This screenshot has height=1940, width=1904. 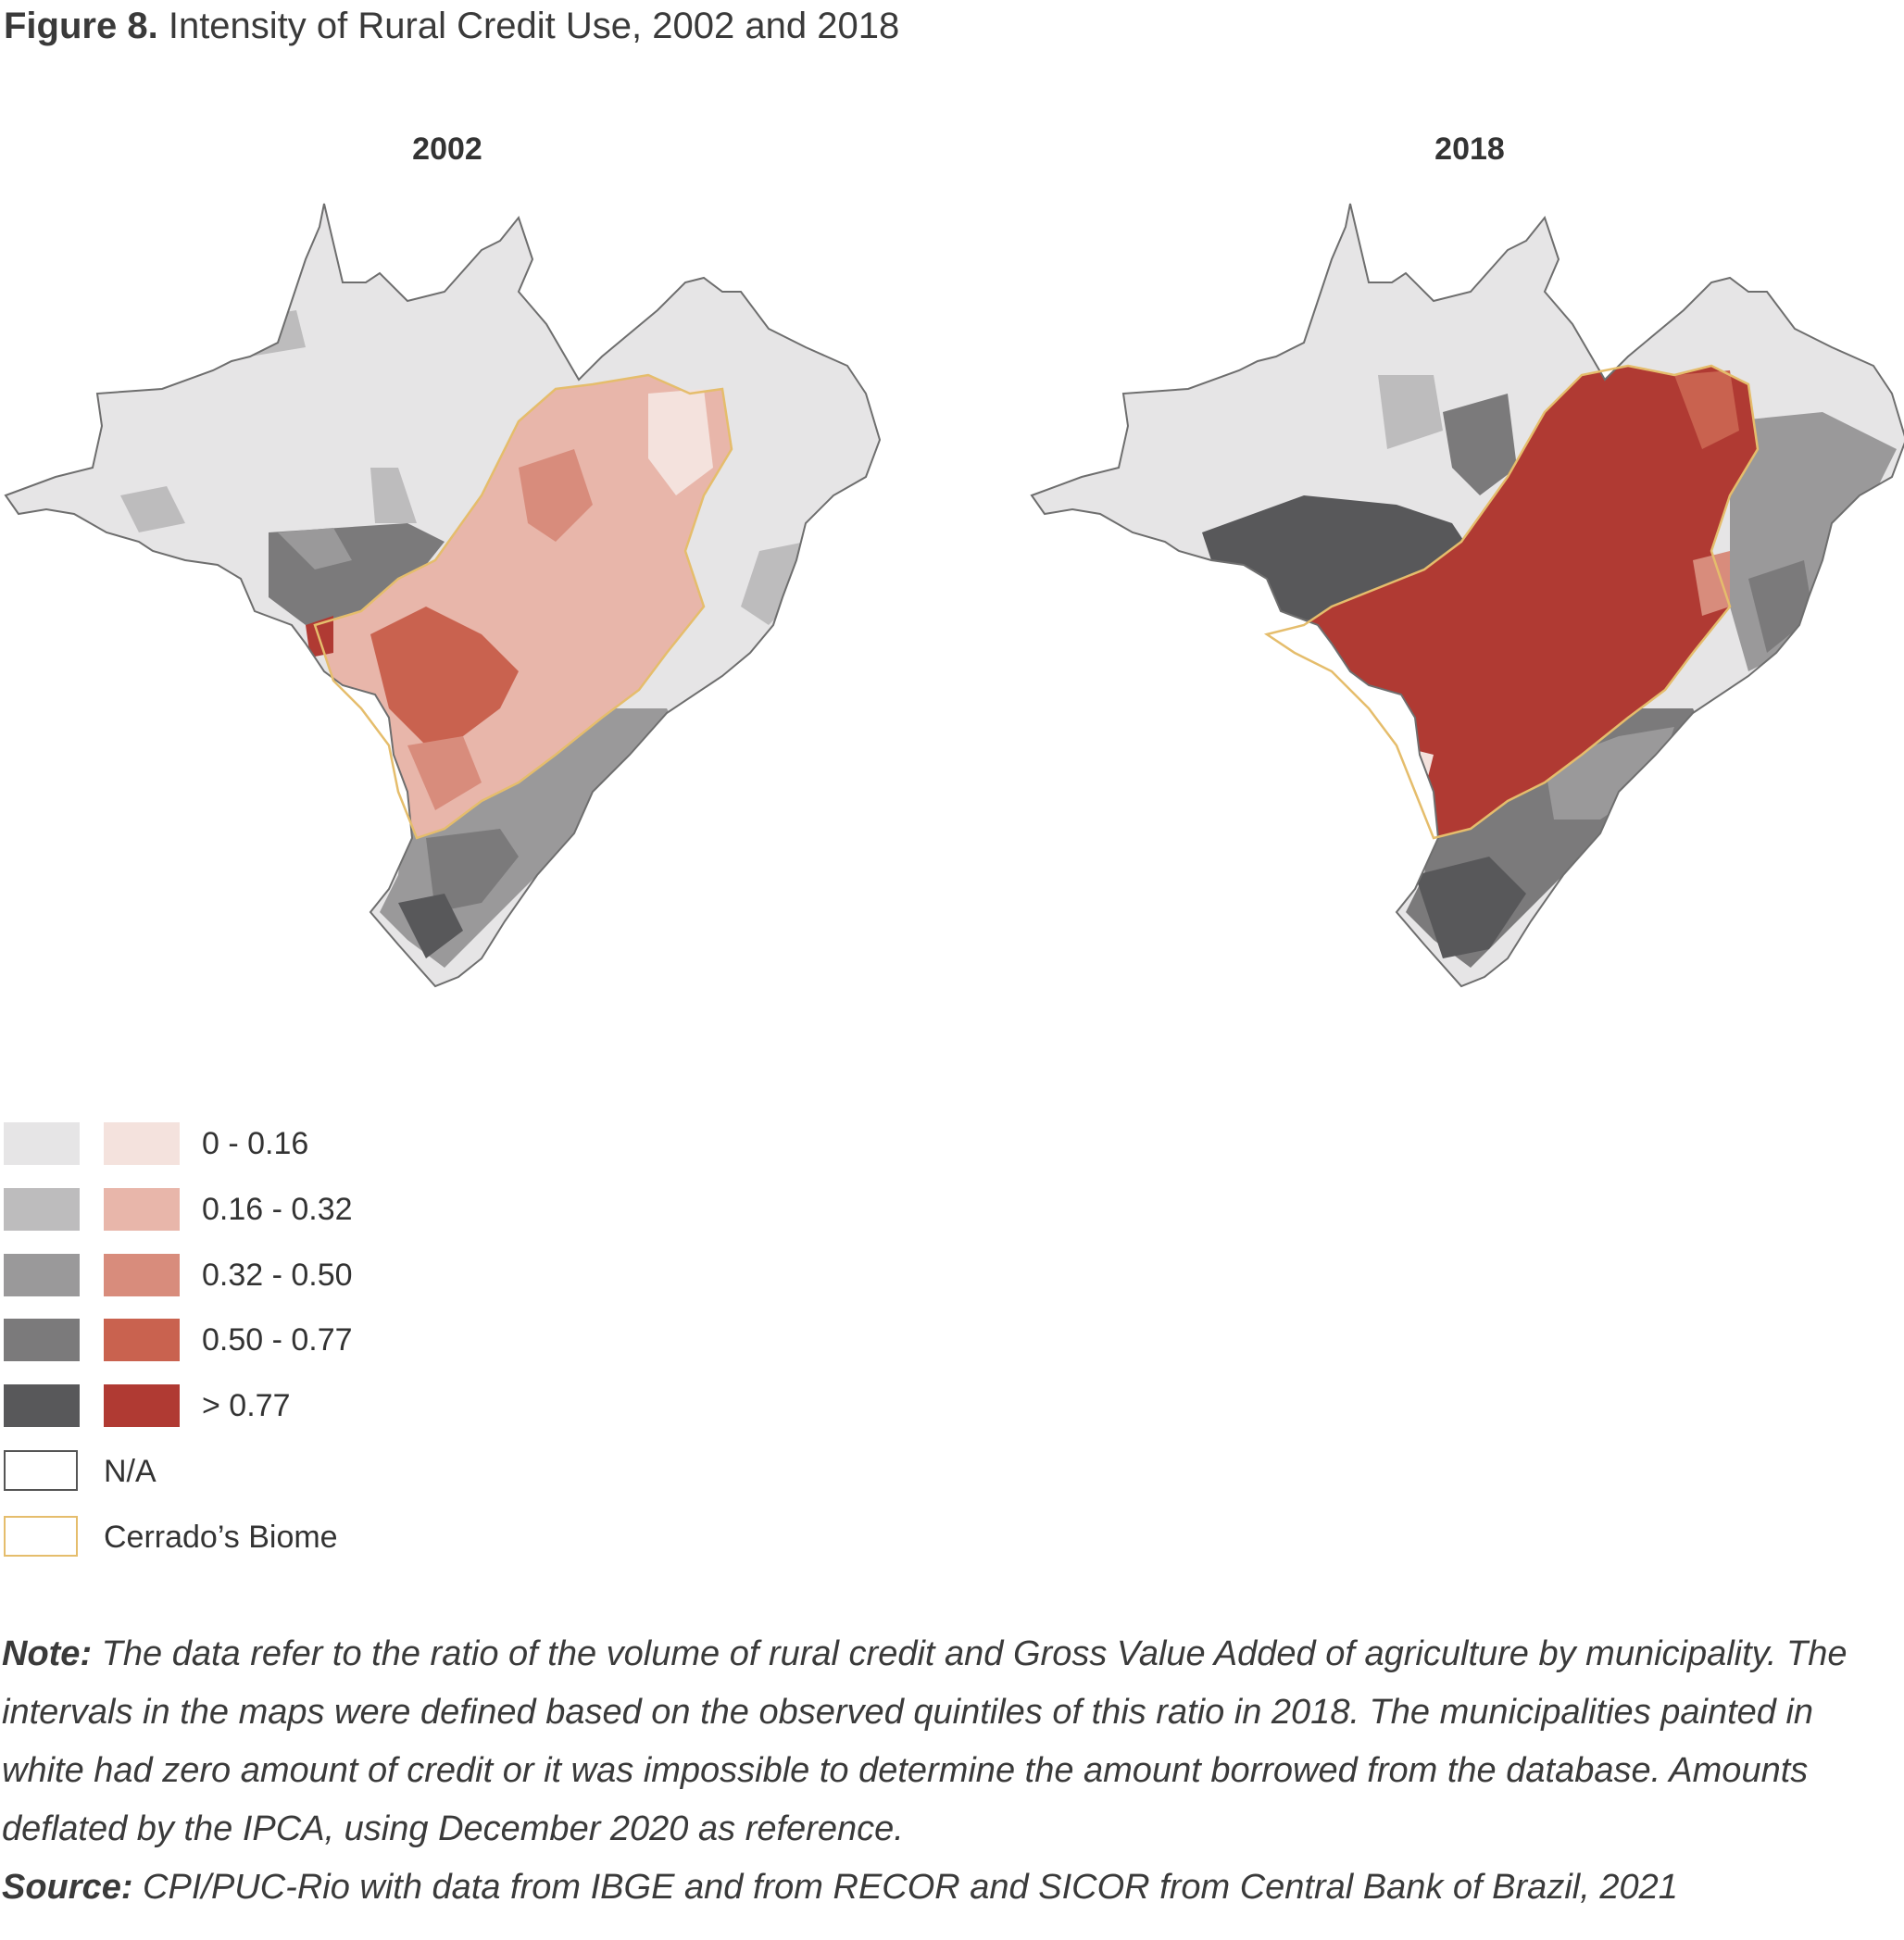 What do you see at coordinates (1706, 409) in the screenshot?
I see `region-cerrado-north` at bounding box center [1706, 409].